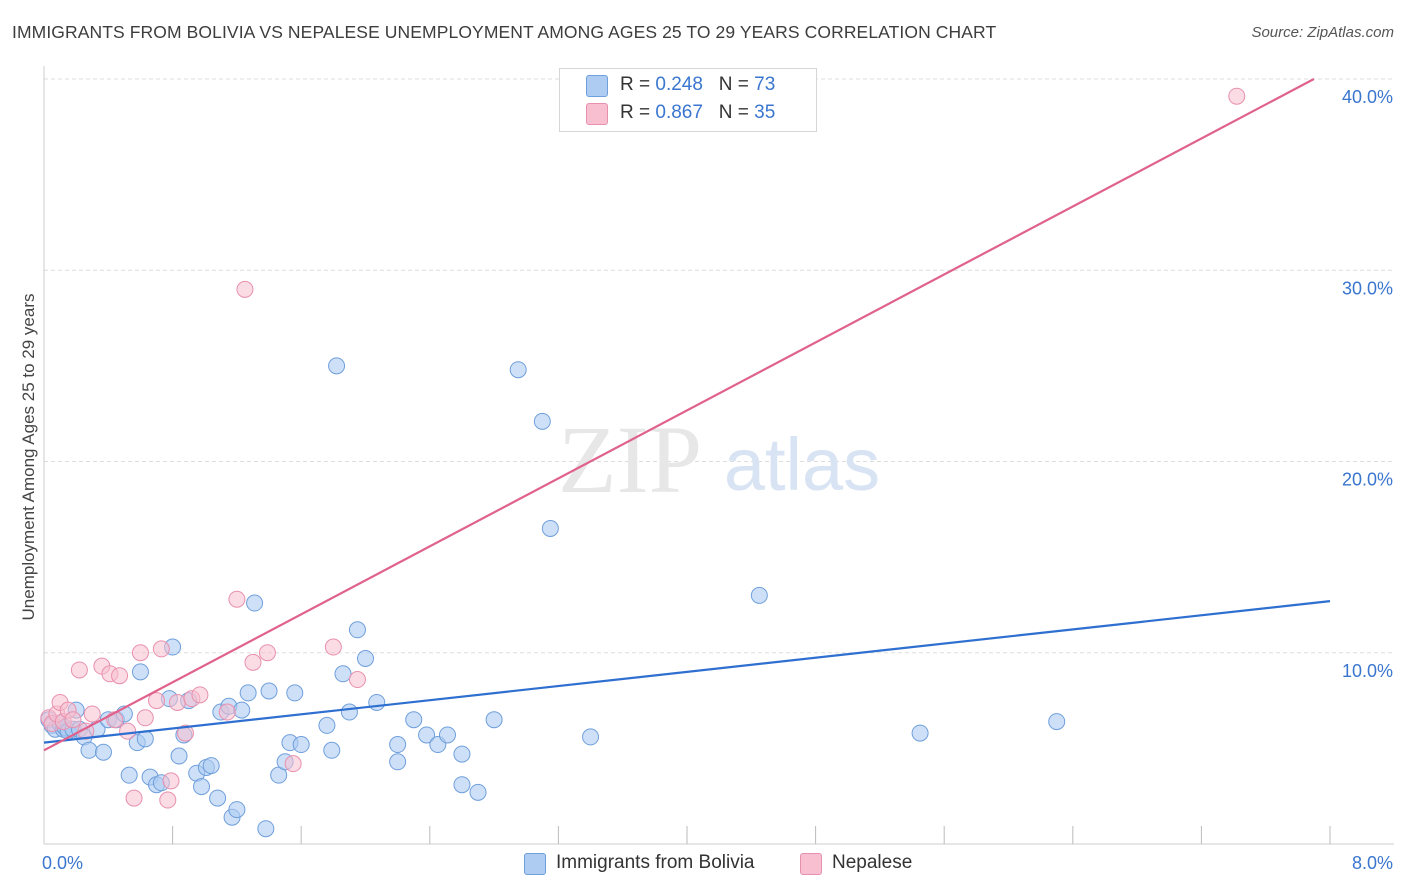  I want to click on y-tick-label: 10.0%, so click(1367, 671).